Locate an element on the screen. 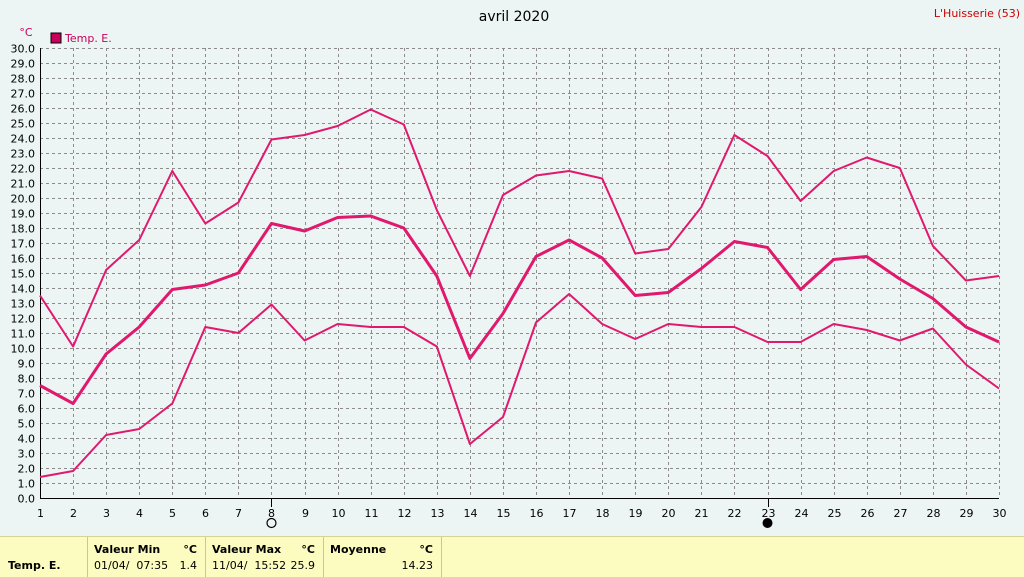  footer-row-label-cell: Temp. E. is located at coordinates (44, 557).